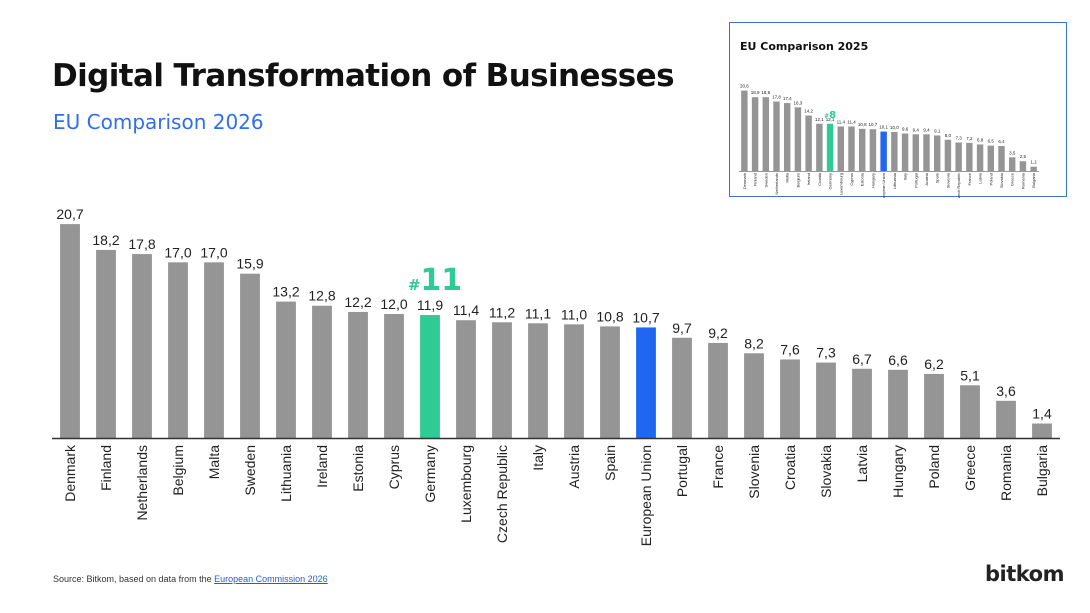 The width and height of the screenshot is (1090, 613). Describe the element at coordinates (1022, 180) in the screenshot. I see `category-label-romania: Romania` at that location.